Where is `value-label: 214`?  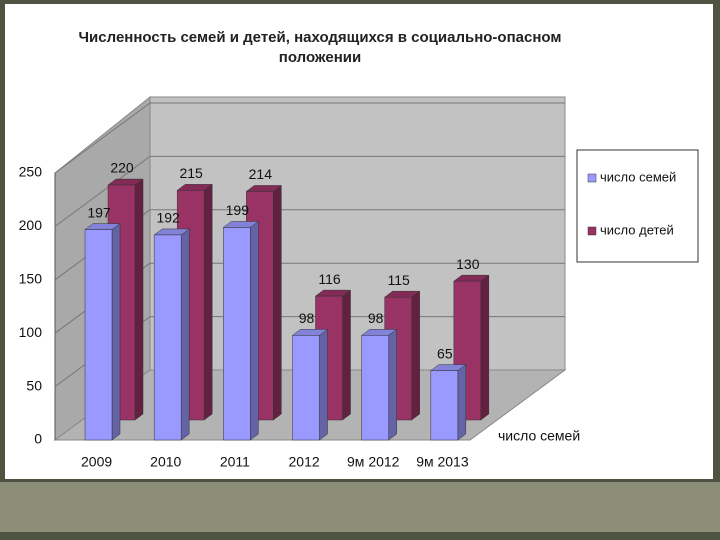 value-label: 214 is located at coordinates (261, 174).